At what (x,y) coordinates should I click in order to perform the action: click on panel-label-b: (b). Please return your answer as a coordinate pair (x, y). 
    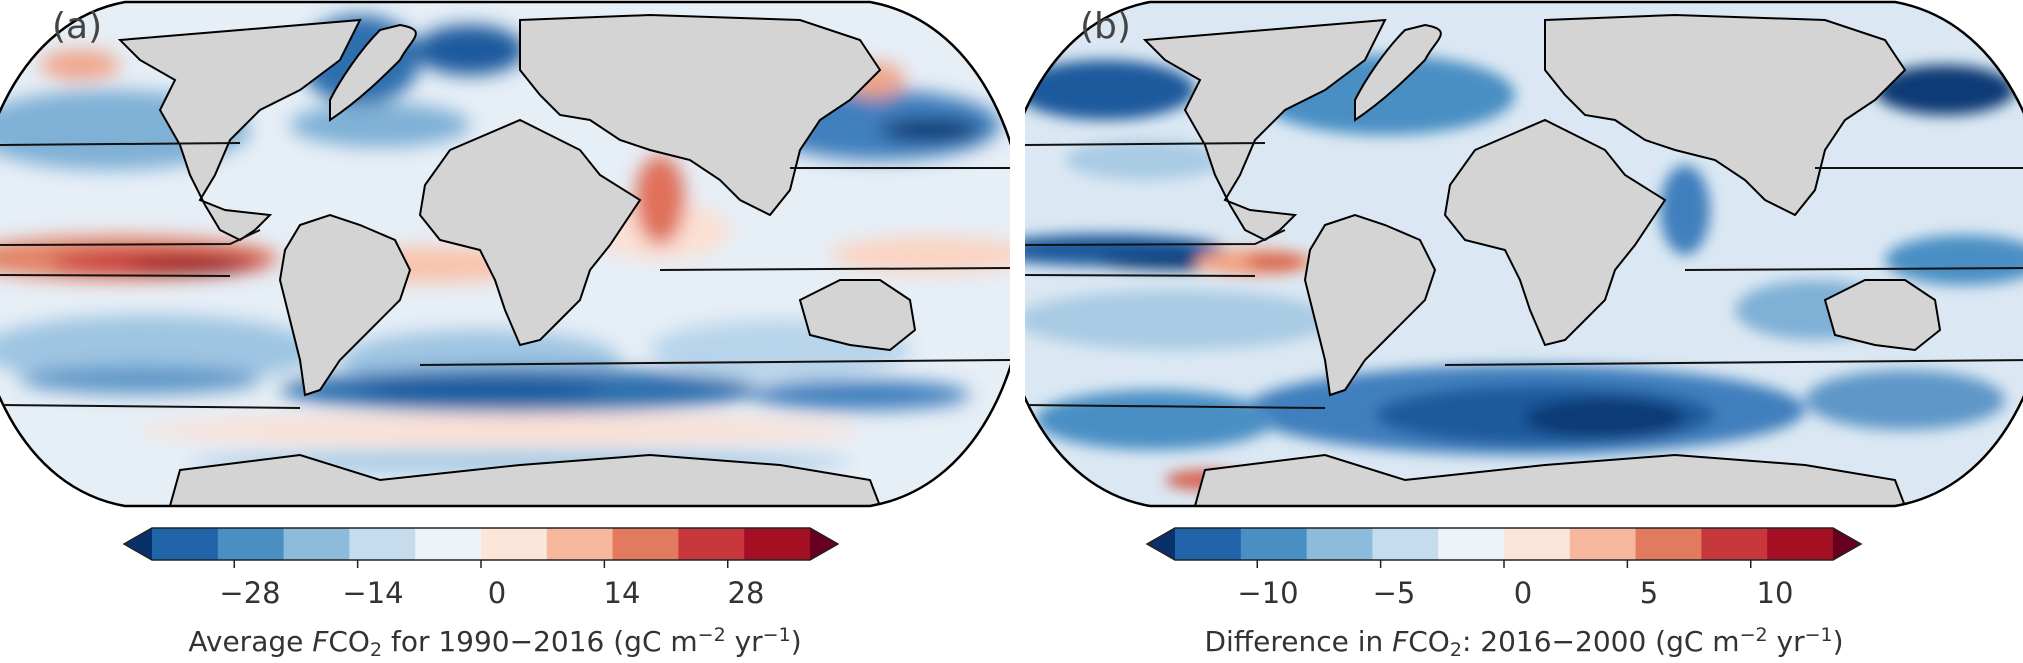
    Looking at the image, I should click on (1105, 26).